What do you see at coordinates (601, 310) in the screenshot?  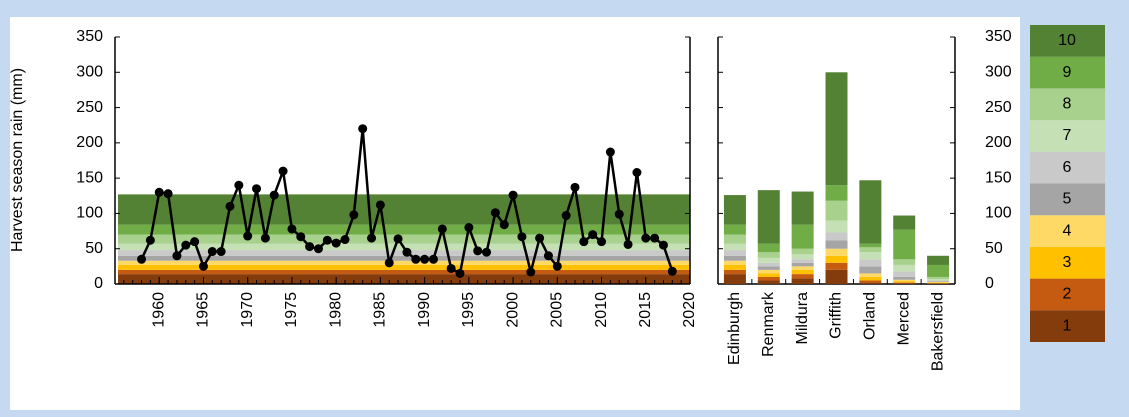 I see `x-tick-label: 2010` at bounding box center [601, 310].